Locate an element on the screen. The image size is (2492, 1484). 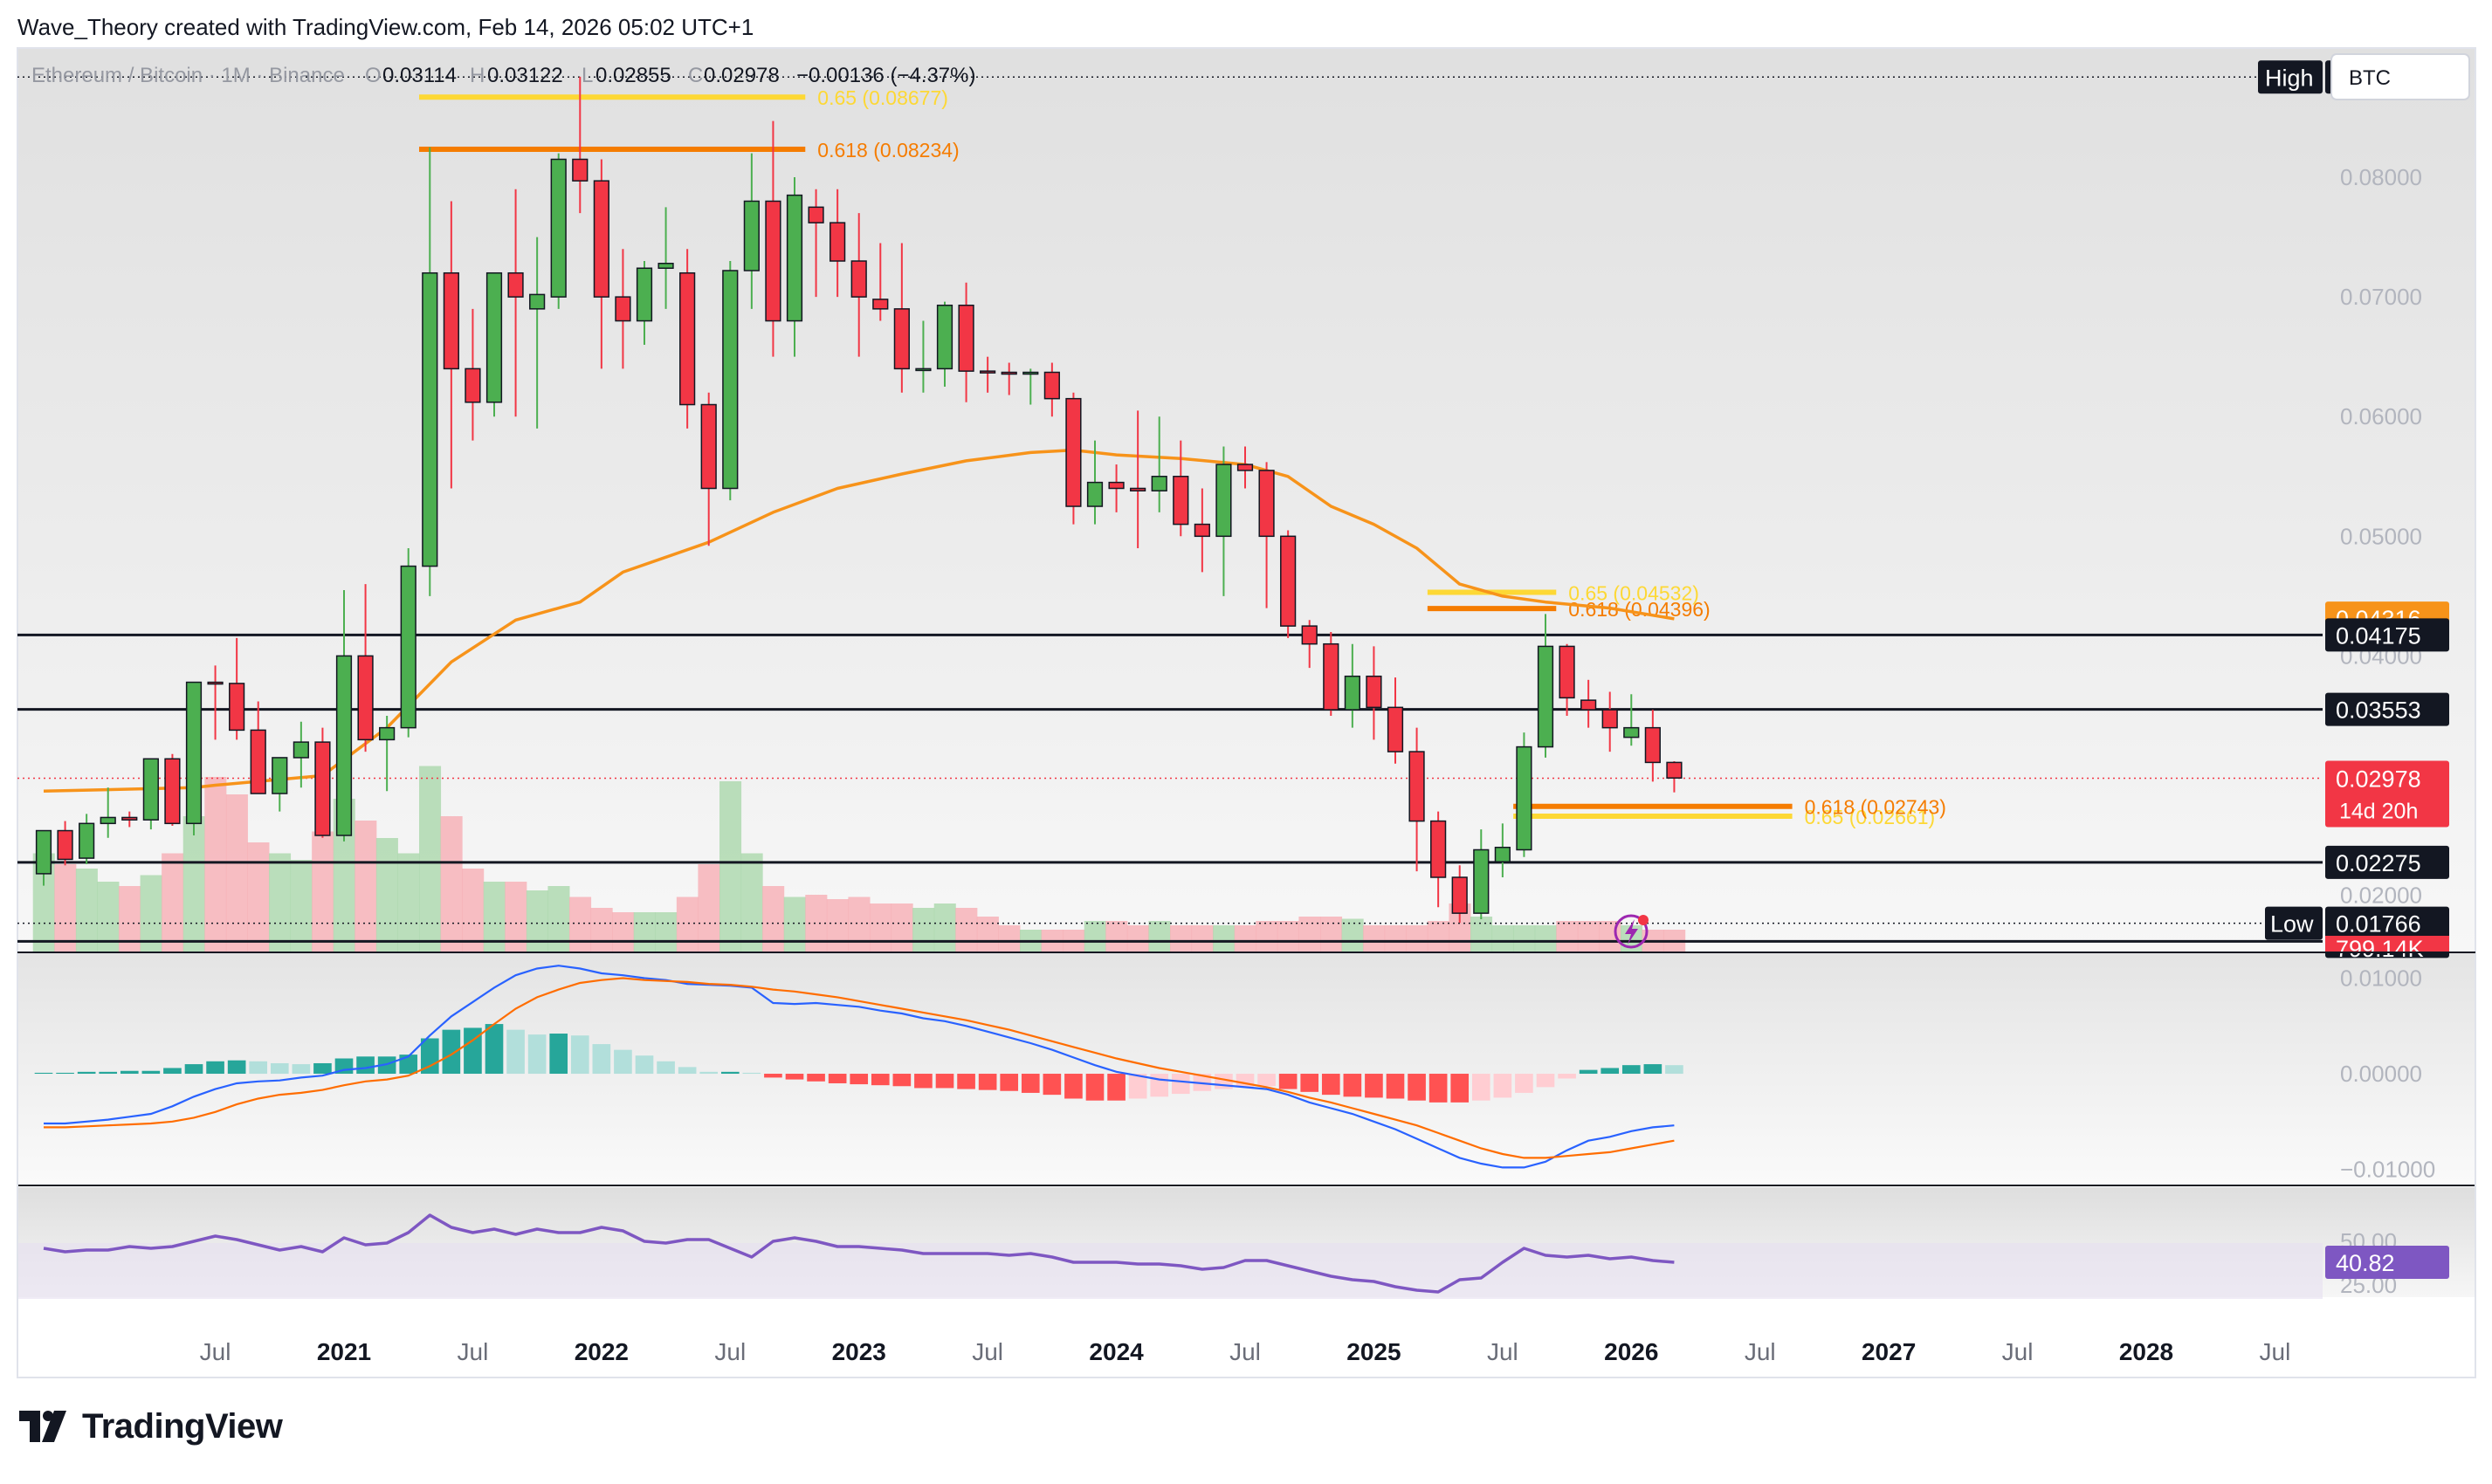
price-tick-label: 0.06000 is located at coordinates (2381, 416).